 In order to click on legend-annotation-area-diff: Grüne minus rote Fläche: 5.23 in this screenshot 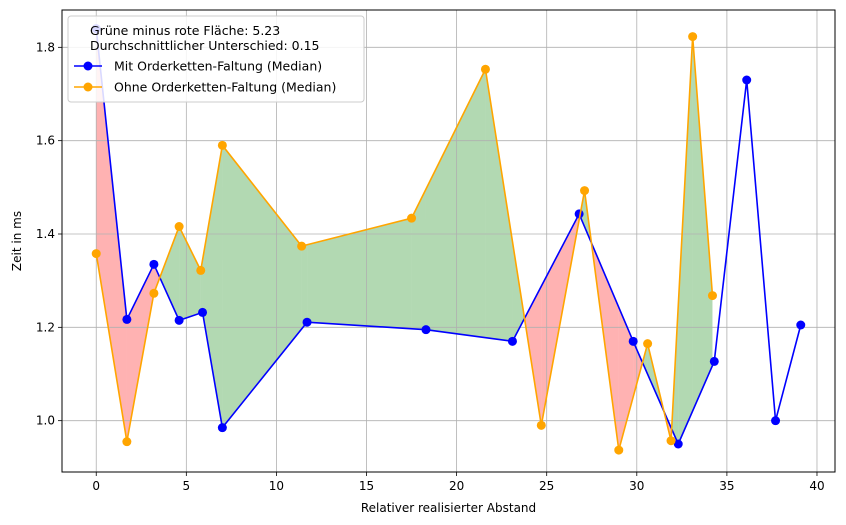, I will do `click(185, 30)`.